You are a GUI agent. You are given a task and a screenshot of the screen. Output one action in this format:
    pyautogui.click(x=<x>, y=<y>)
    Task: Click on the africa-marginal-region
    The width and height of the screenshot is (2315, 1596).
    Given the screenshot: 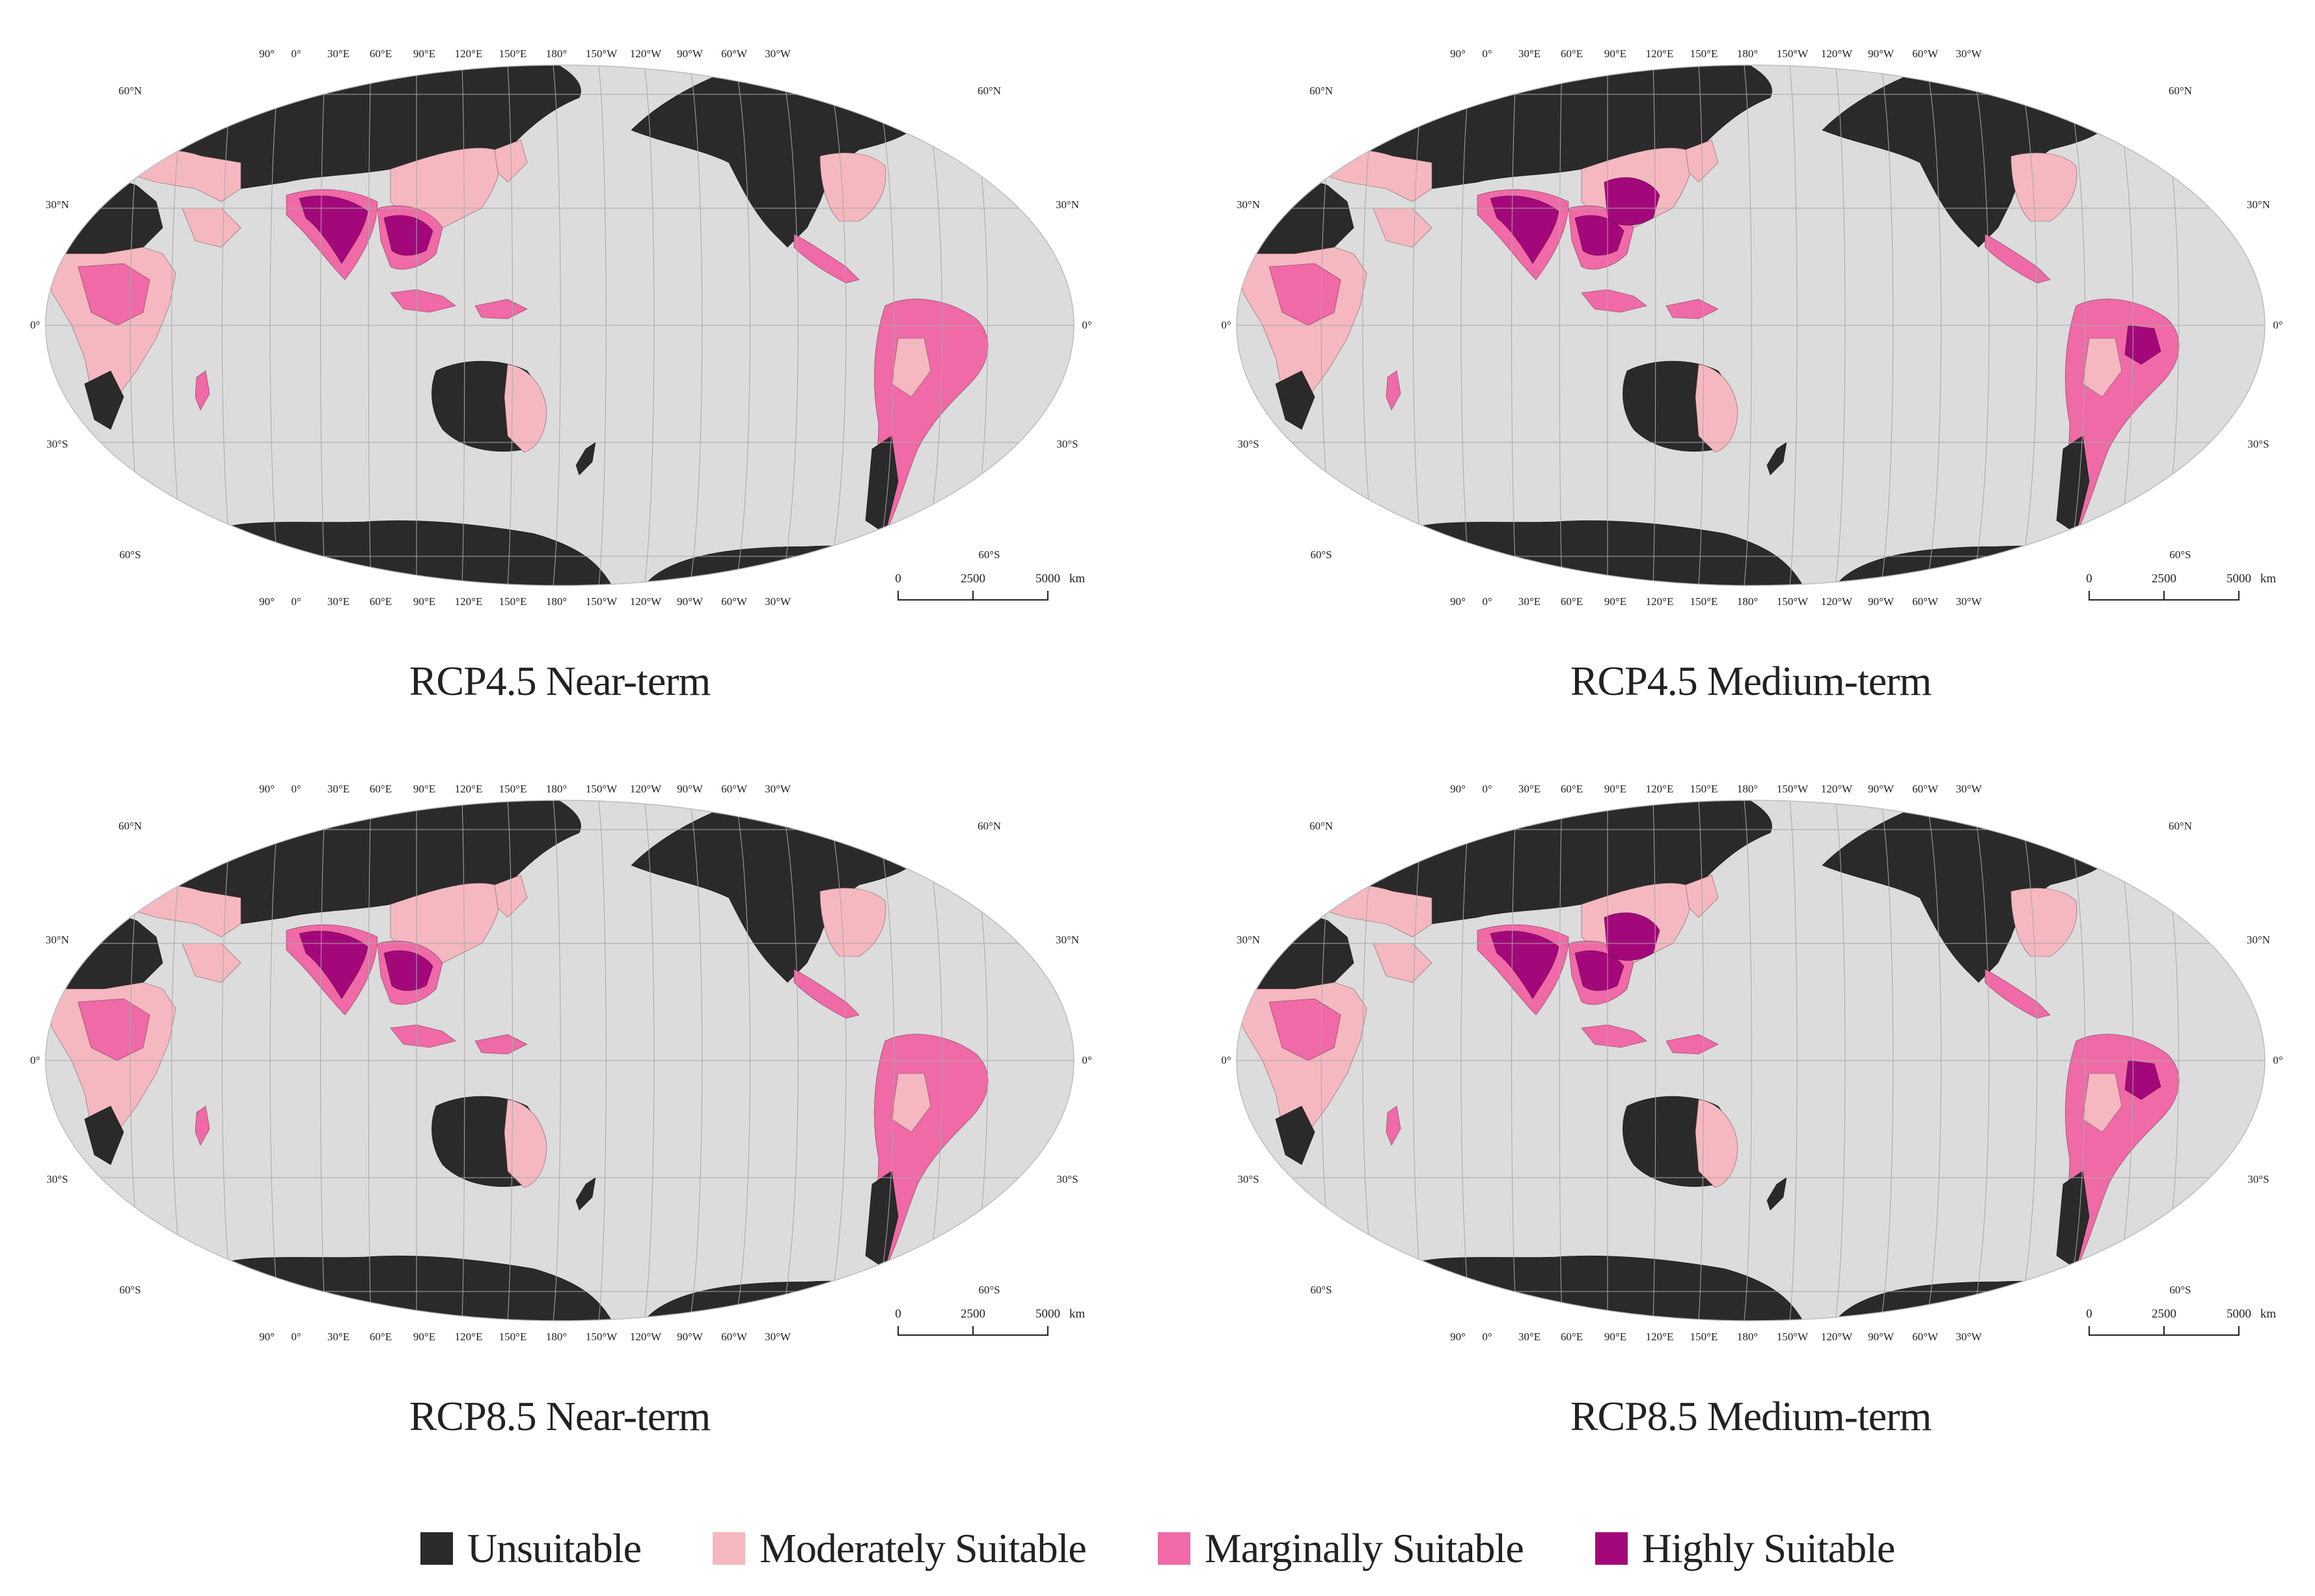 What is the action you would take?
    pyautogui.click(x=113, y=1029)
    